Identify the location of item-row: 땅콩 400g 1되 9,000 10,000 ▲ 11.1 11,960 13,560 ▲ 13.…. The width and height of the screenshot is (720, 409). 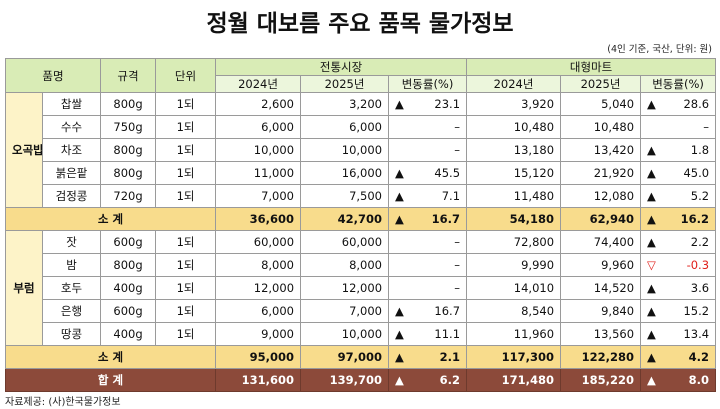
(361, 334).